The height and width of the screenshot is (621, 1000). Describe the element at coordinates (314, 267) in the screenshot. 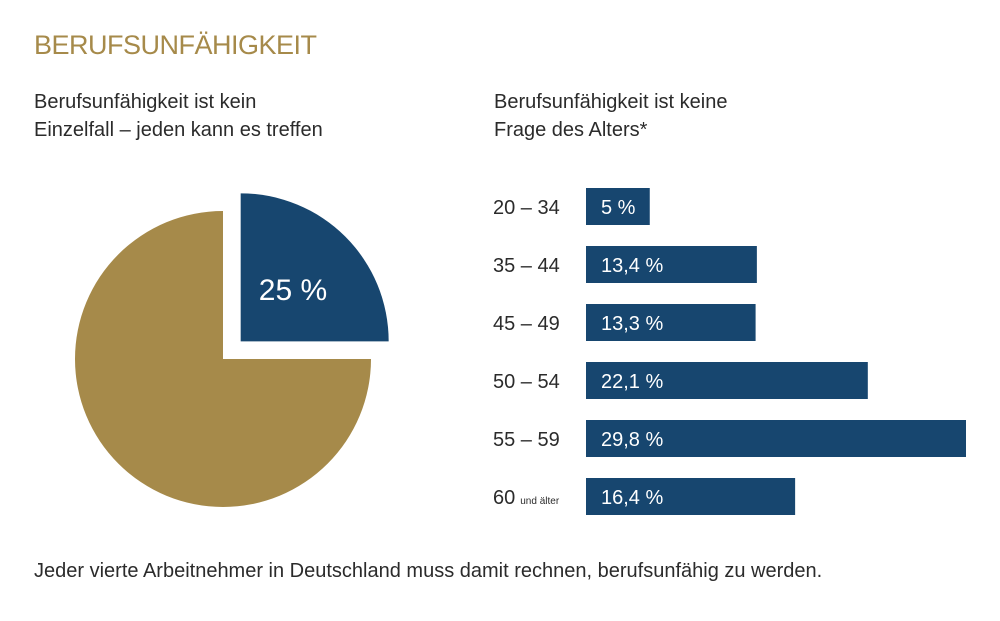

I see `pie-slice-berufsunfähig` at that location.